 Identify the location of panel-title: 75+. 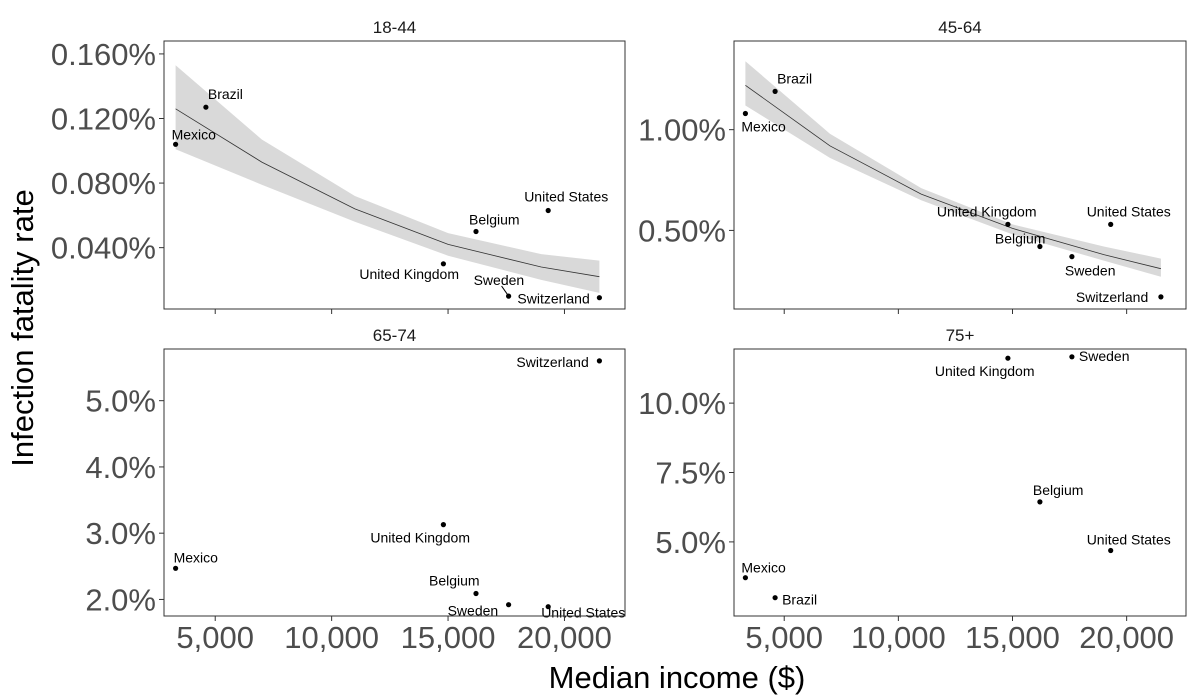
(960, 335).